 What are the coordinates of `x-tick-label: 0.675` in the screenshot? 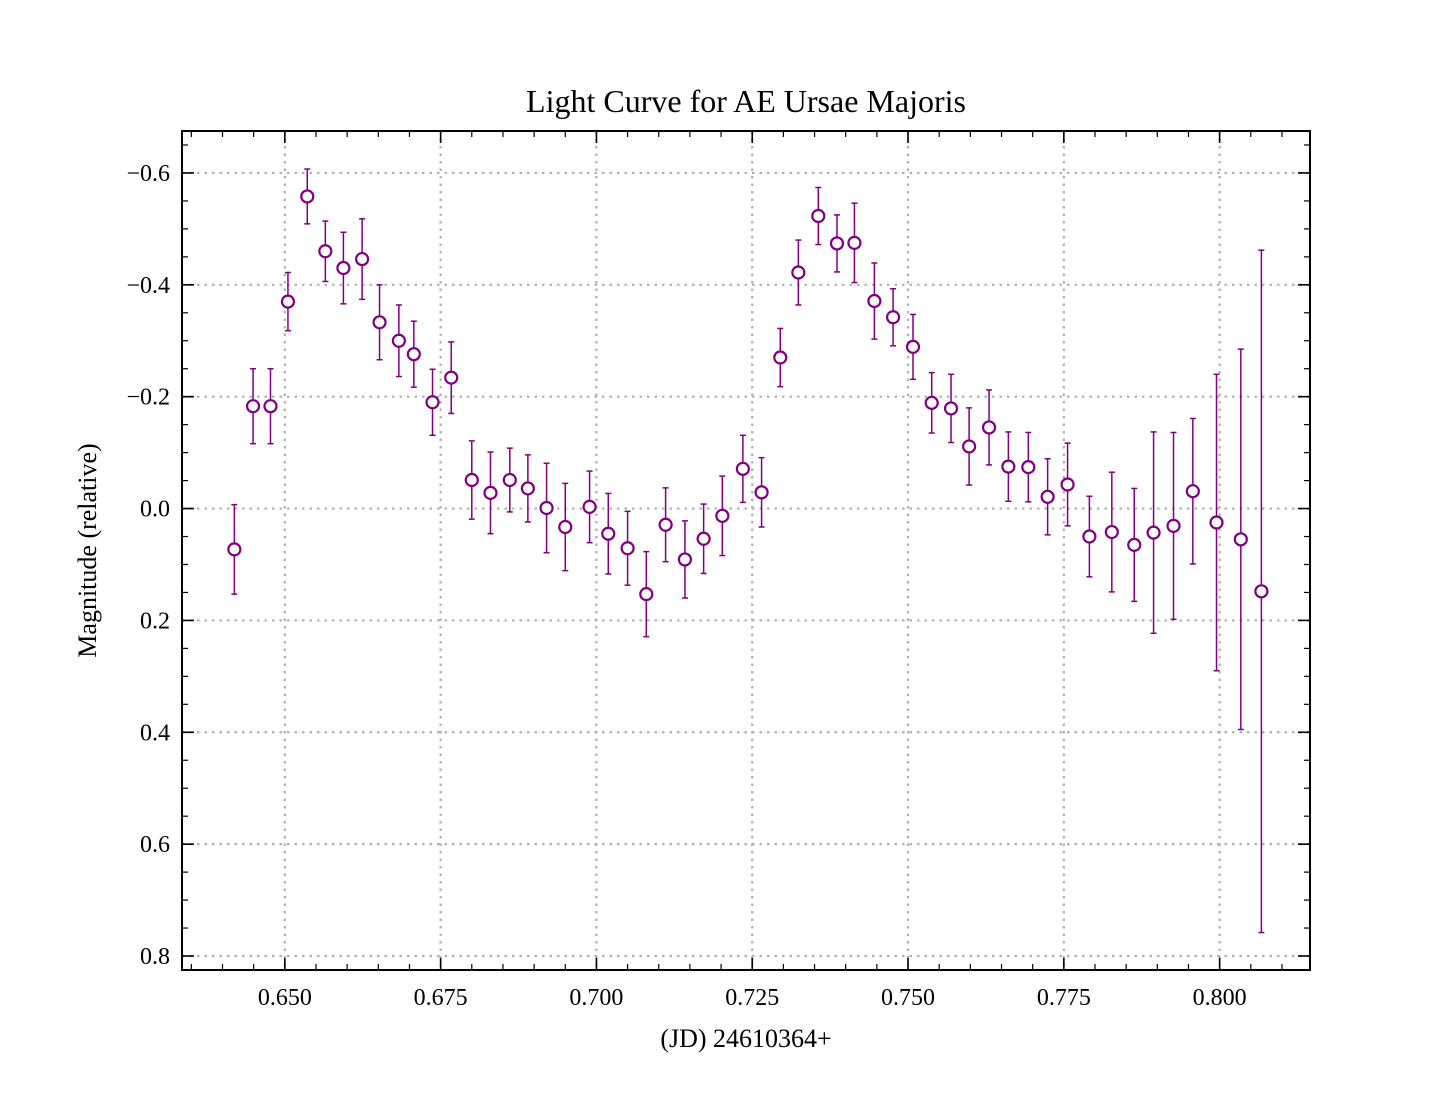 It's located at (441, 998).